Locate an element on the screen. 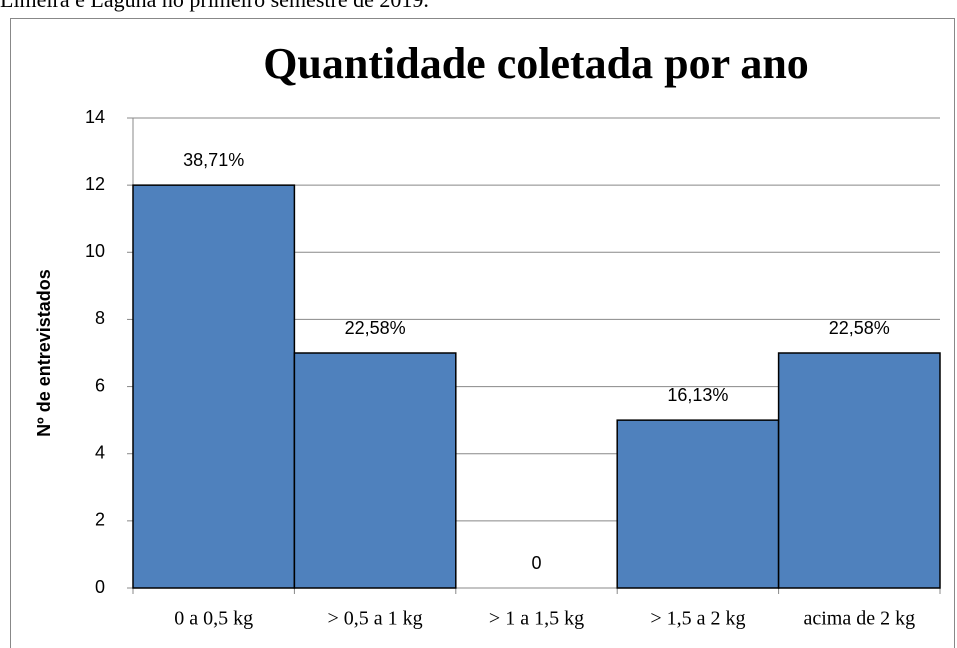 The height and width of the screenshot is (648, 957). y-tick-label: 2 is located at coordinates (100, 520).